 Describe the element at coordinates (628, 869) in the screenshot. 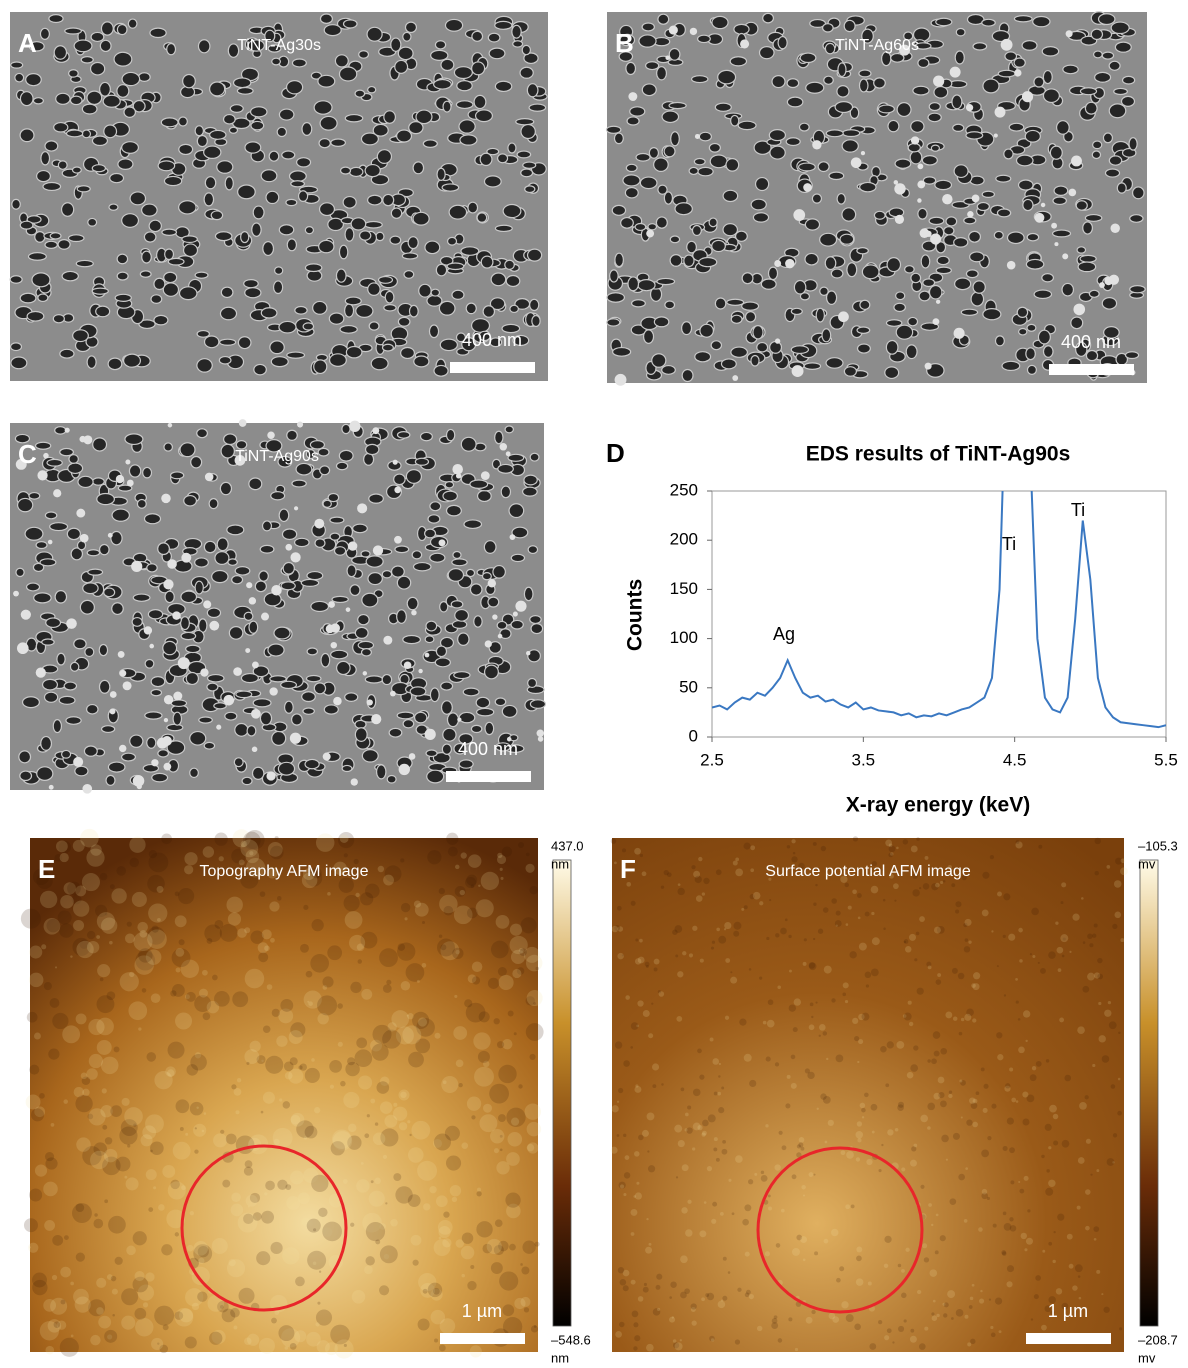

I see `panel-label: F` at that location.